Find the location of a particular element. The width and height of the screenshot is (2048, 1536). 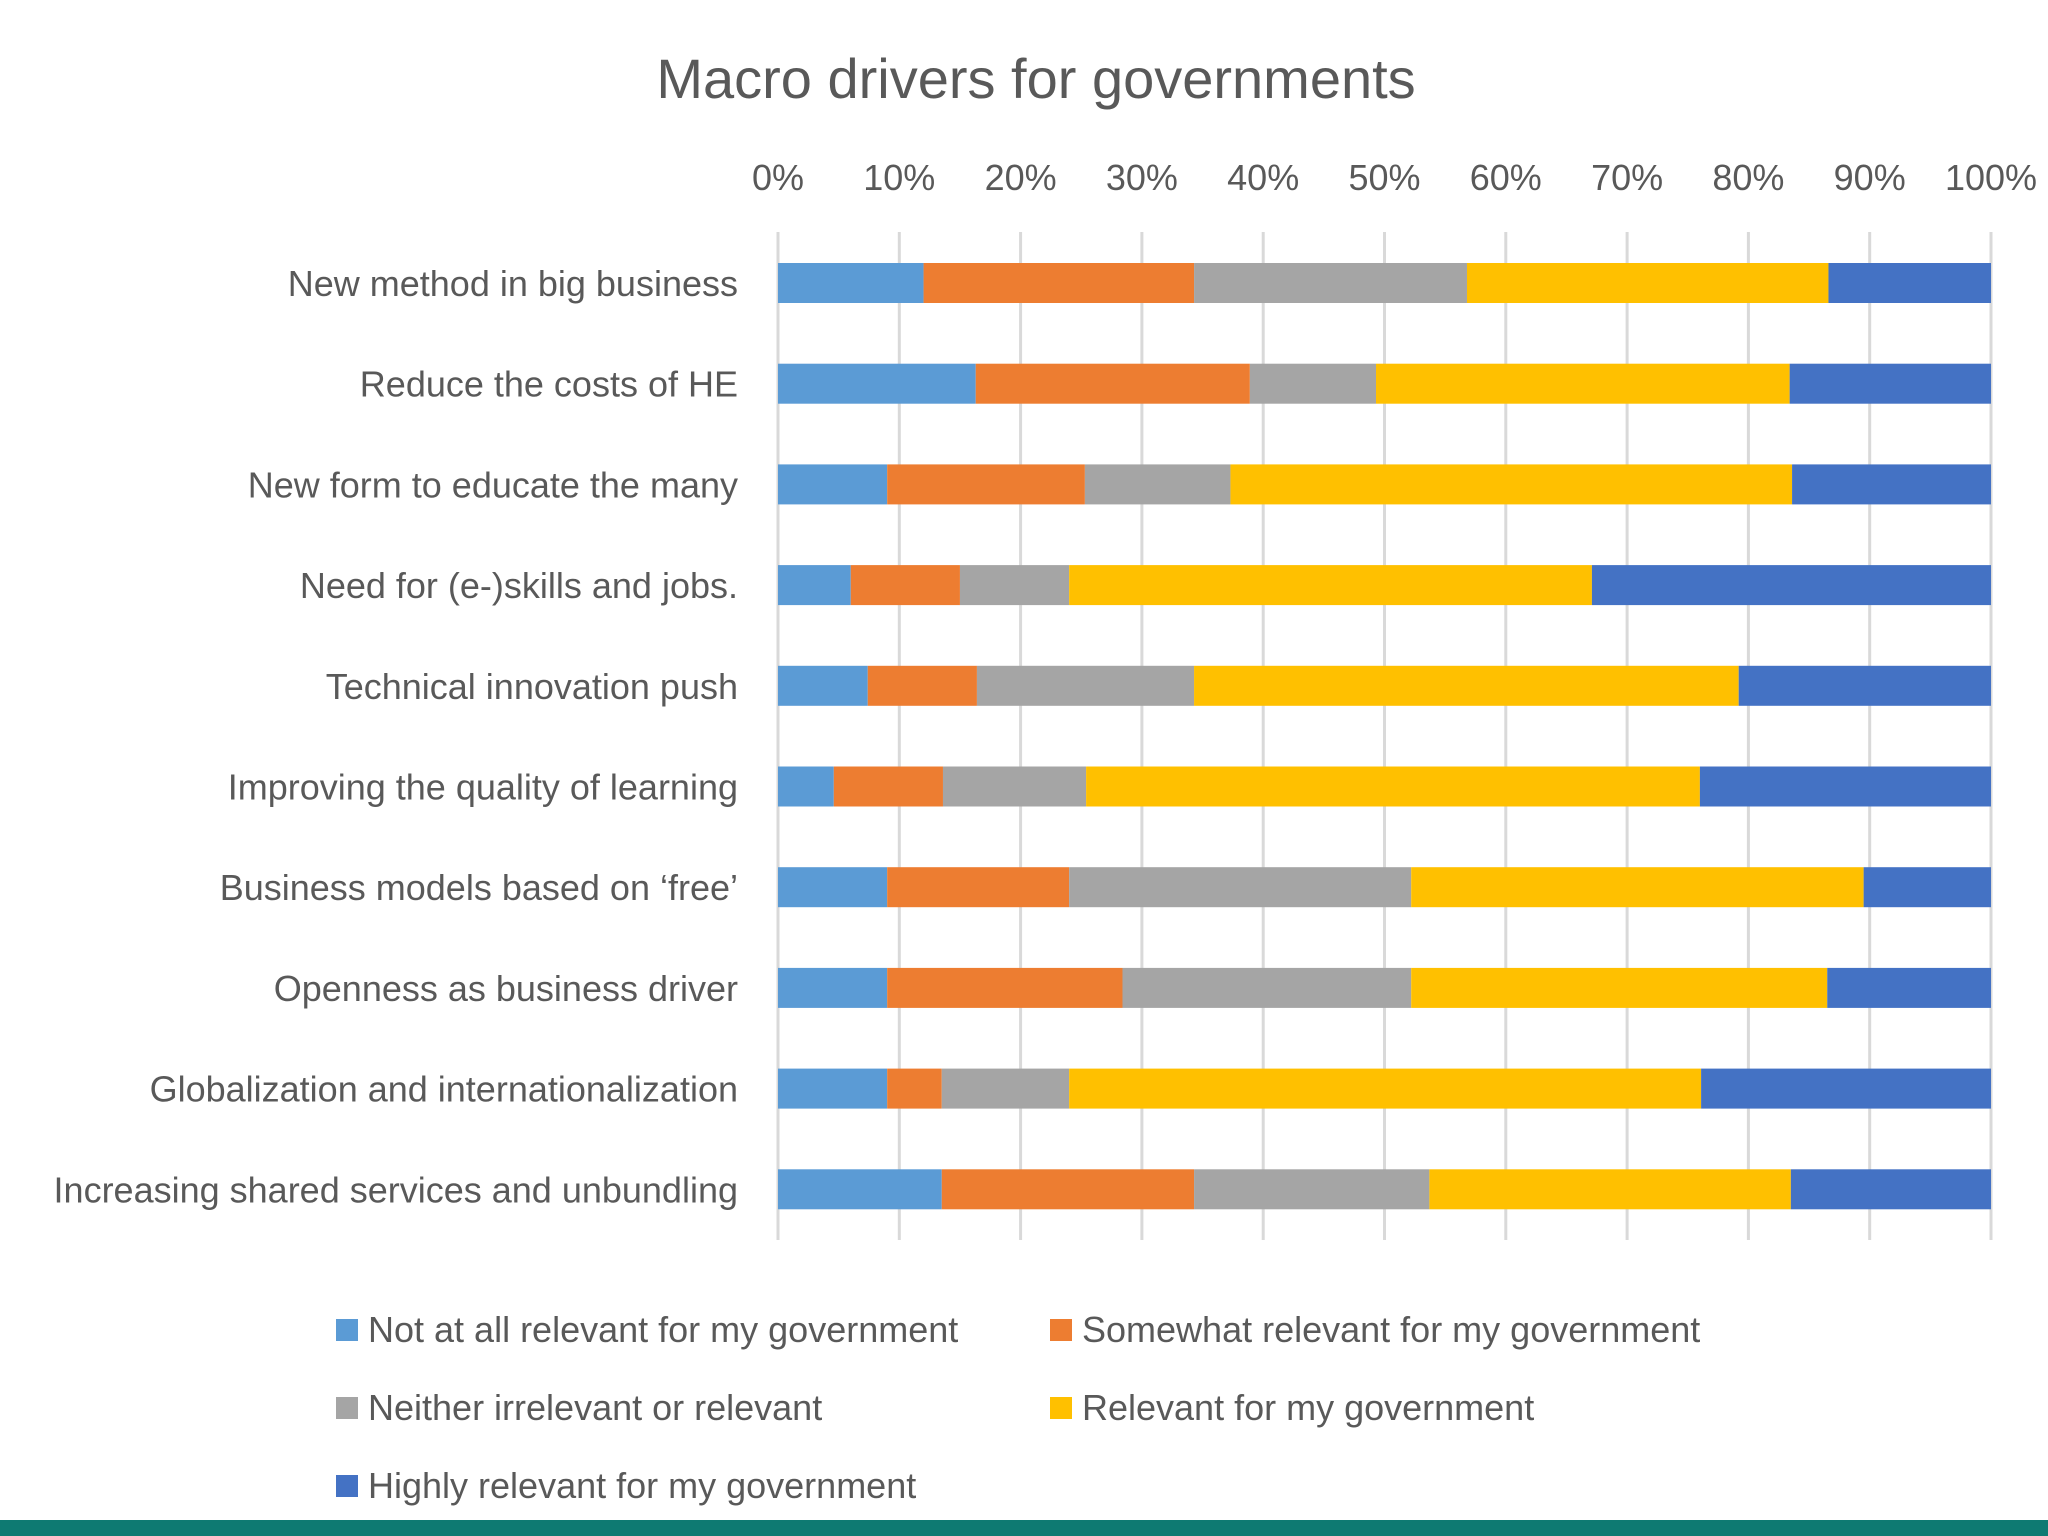

x-tick-label: 90% is located at coordinates (1870, 177).